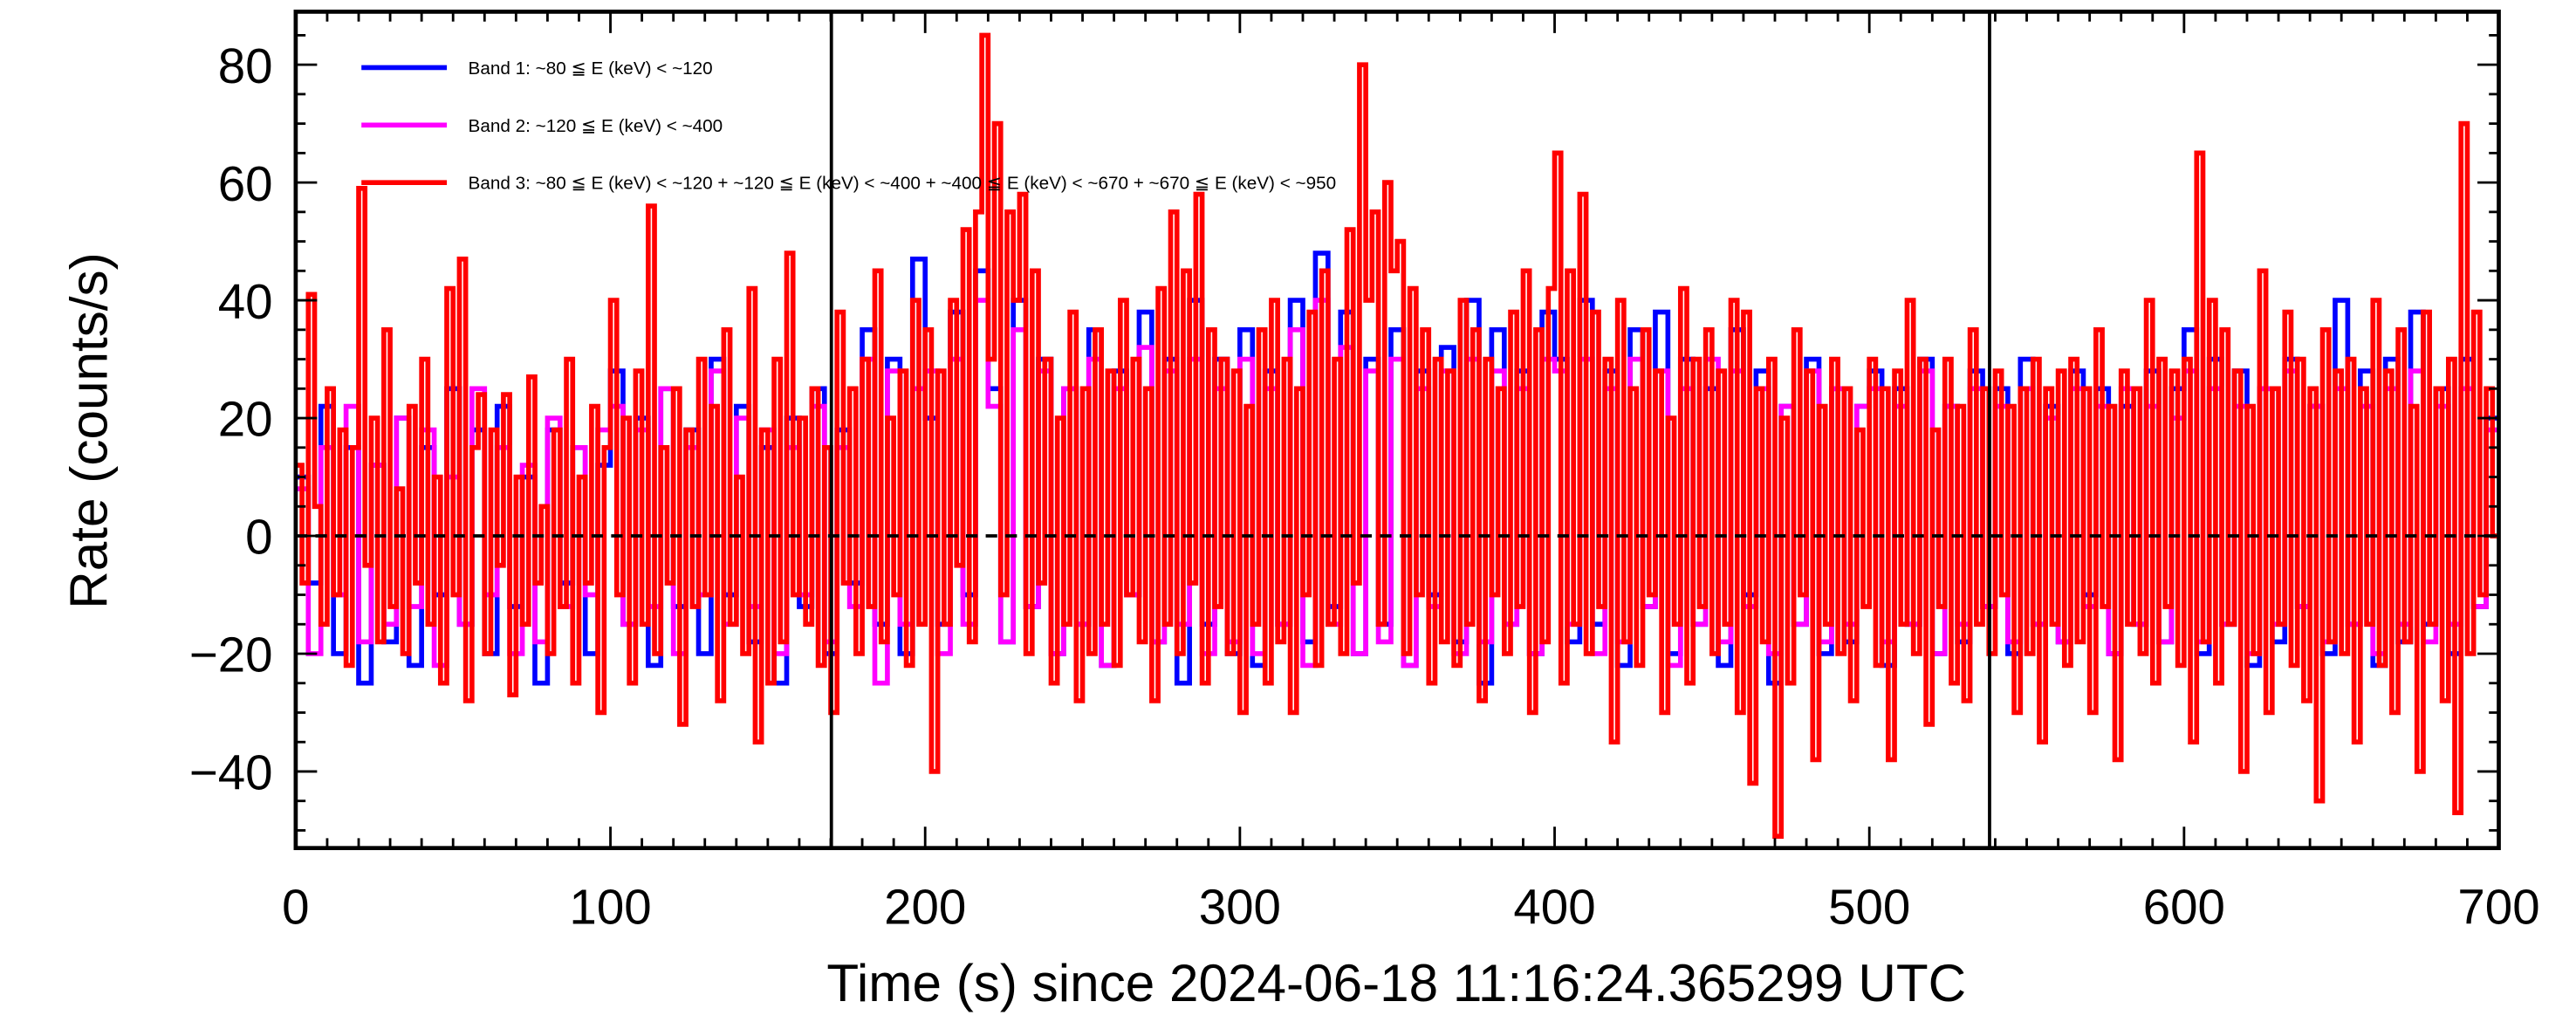 This screenshot has height=1029, width=2576. What do you see at coordinates (1240, 906) in the screenshot?
I see `x-tick-label: 300` at bounding box center [1240, 906].